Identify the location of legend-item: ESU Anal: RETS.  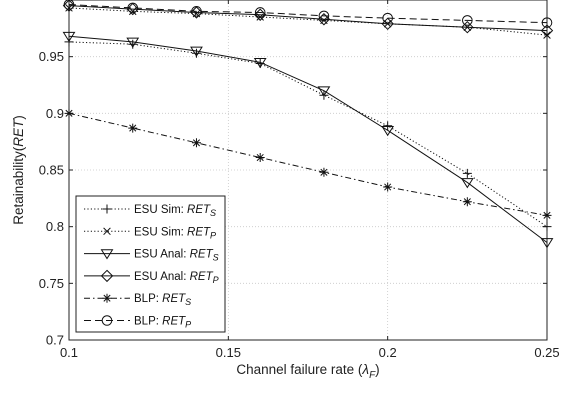
(151, 256).